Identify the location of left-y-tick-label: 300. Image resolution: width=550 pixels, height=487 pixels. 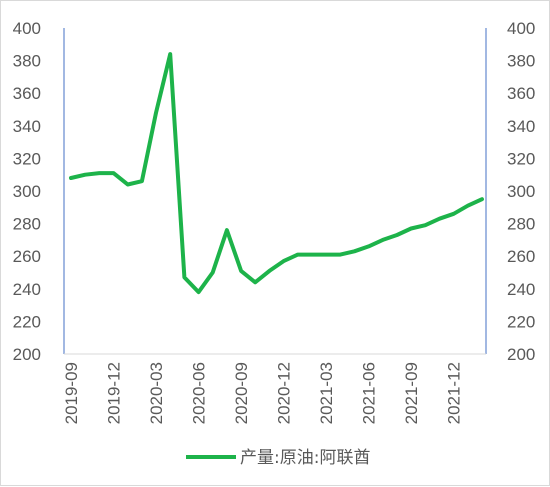
(27, 191).